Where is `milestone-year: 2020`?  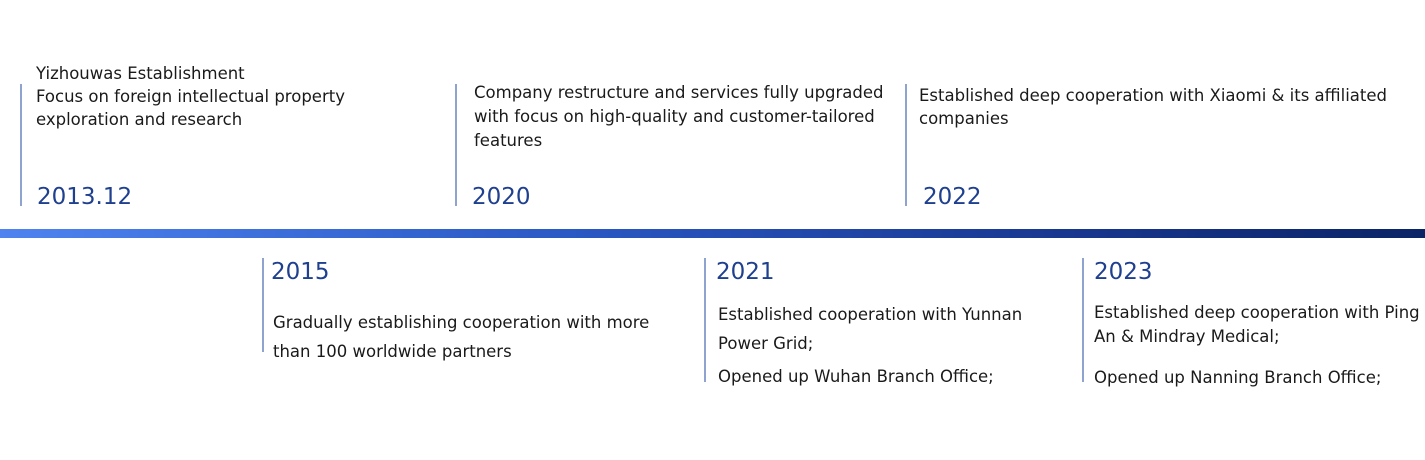 milestone-year: 2020 is located at coordinates (501, 197).